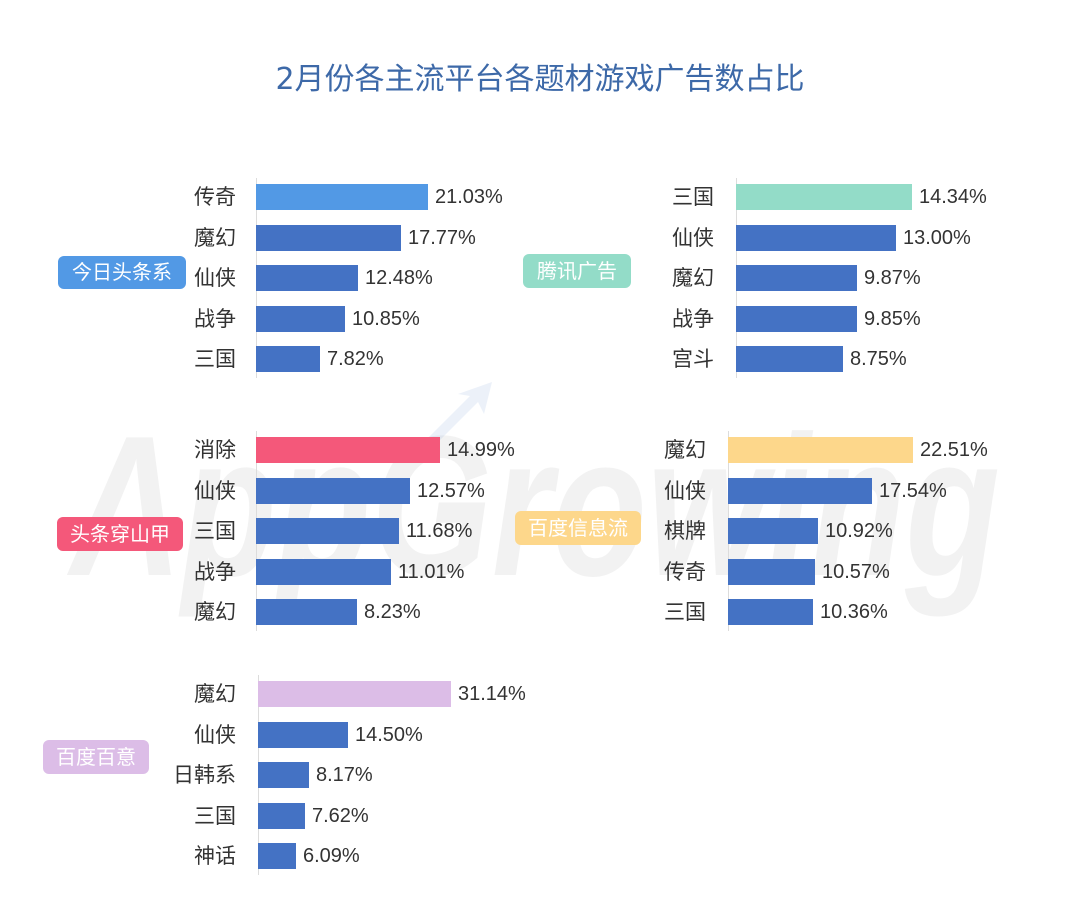 The image size is (1080, 898). Describe the element at coordinates (481, 450) in the screenshot. I see `value-label: 14.99%` at that location.